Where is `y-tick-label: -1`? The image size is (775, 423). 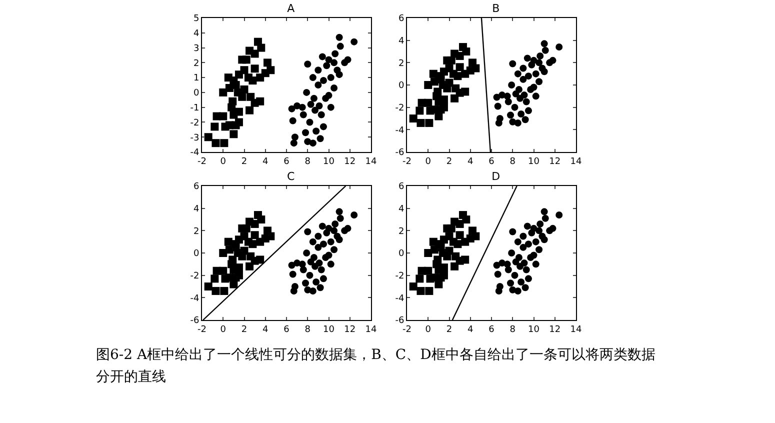
y-tick-label: -1 is located at coordinates (195, 108).